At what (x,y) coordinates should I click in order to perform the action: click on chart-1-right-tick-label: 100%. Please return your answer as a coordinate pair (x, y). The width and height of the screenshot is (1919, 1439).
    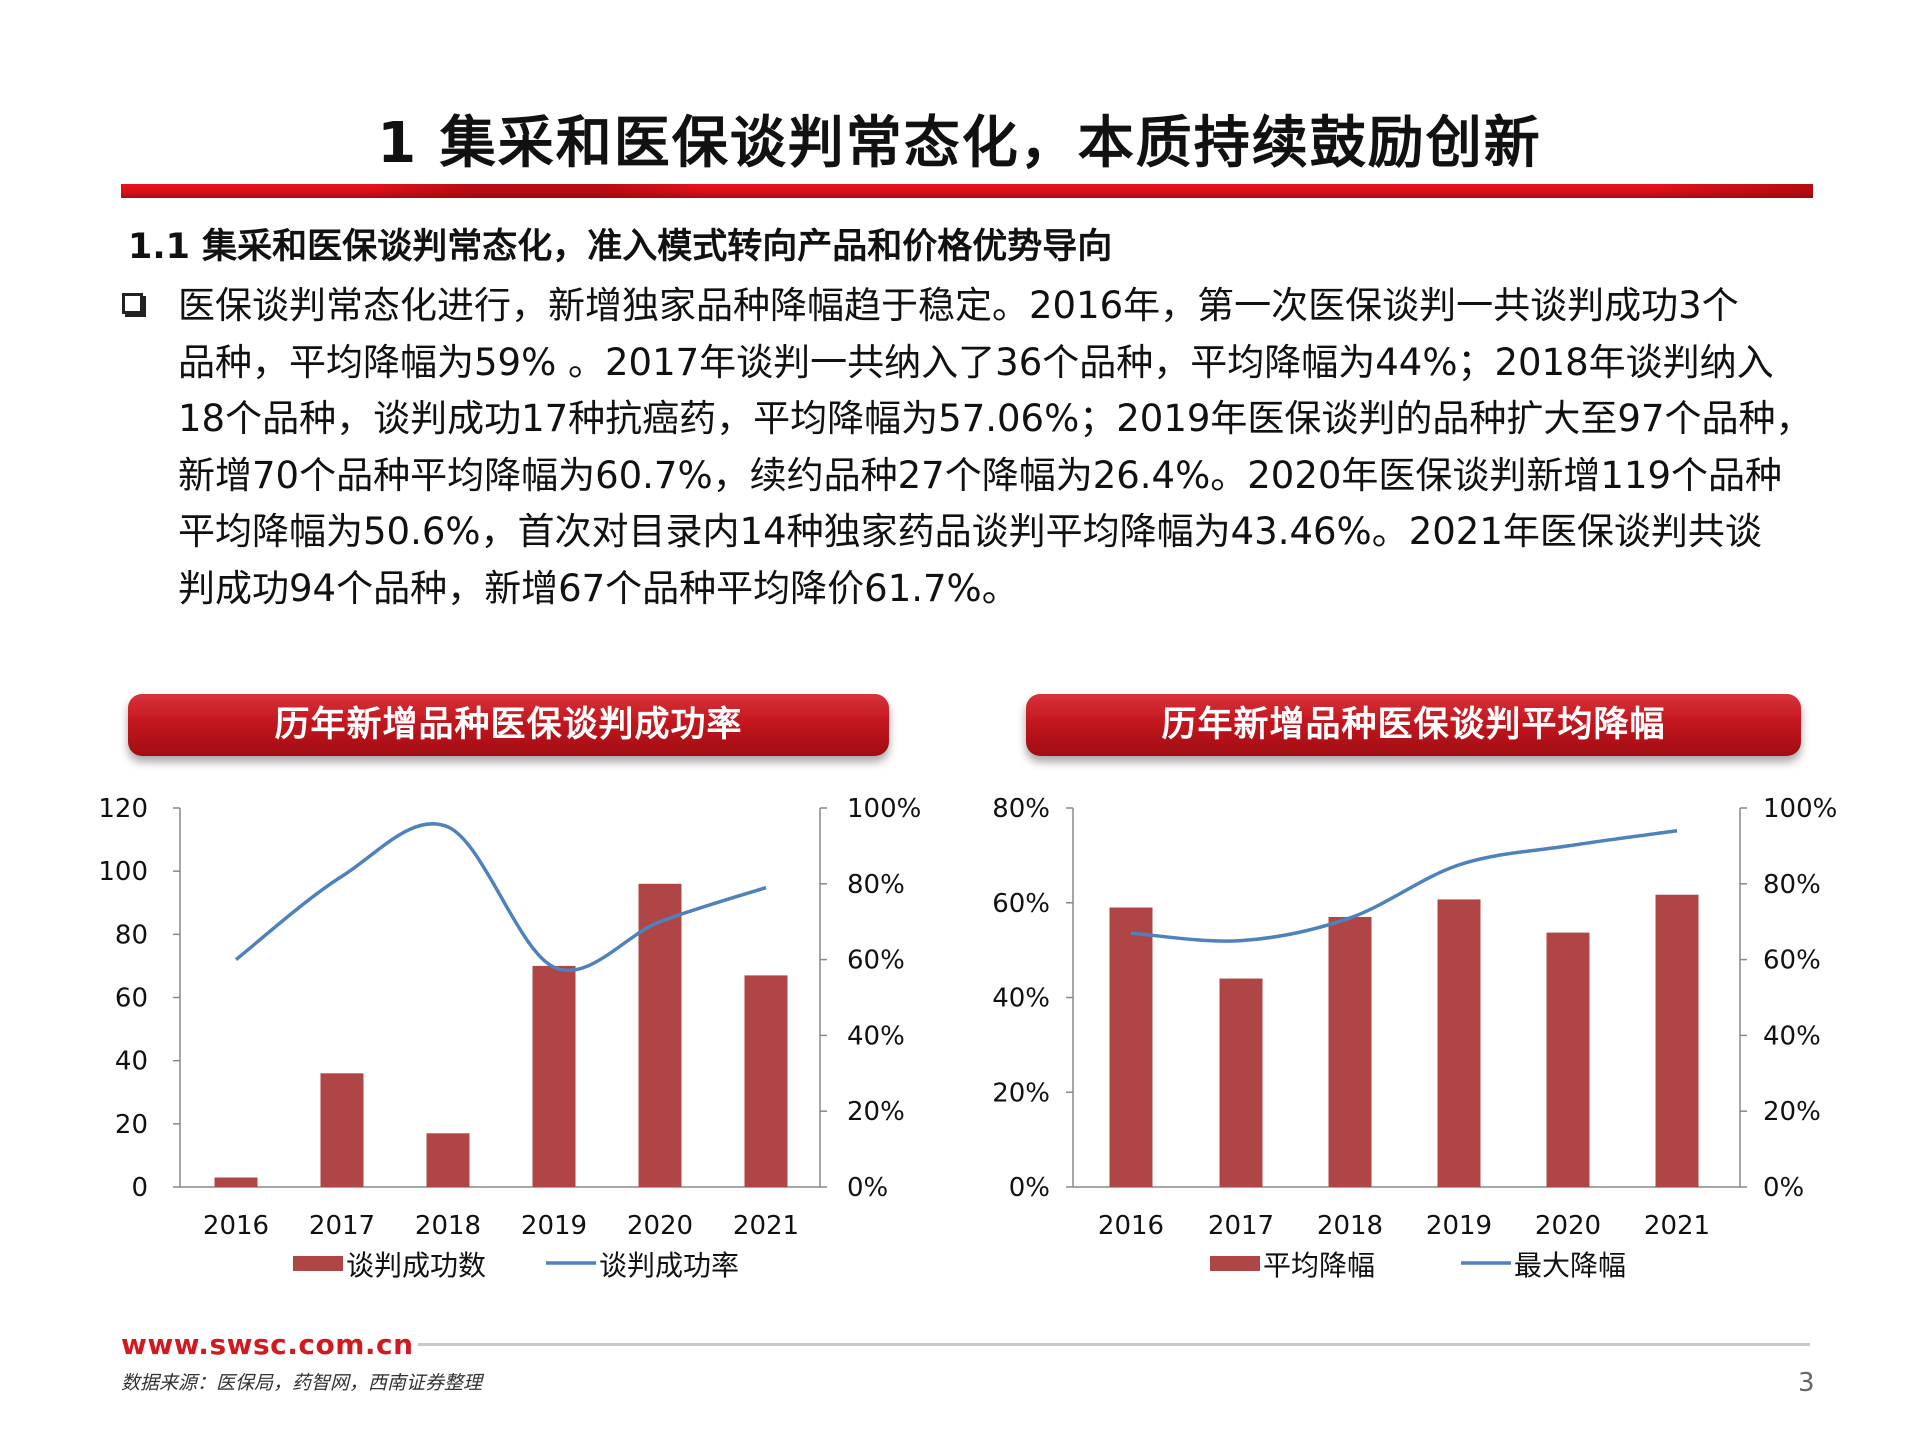
    Looking at the image, I should click on (884, 809).